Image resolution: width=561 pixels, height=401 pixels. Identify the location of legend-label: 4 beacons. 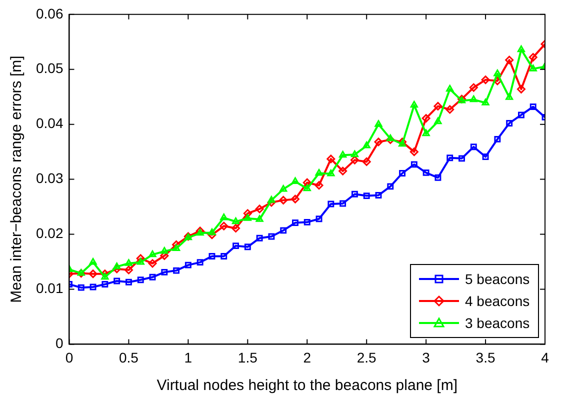
(497, 301).